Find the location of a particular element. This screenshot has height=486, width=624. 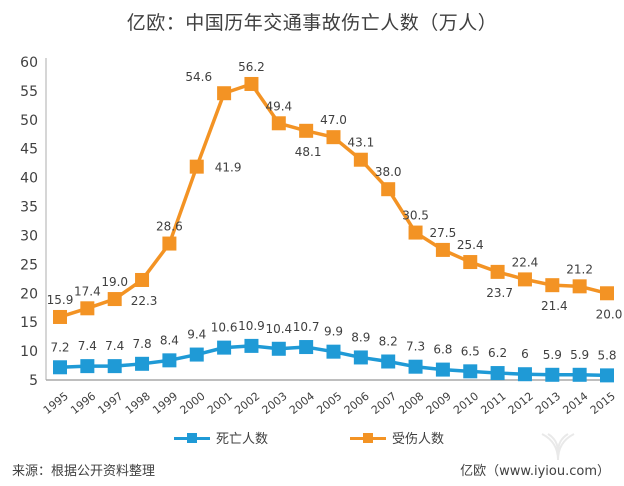

series-0-data-label: 6.5 is located at coordinates (470, 351).